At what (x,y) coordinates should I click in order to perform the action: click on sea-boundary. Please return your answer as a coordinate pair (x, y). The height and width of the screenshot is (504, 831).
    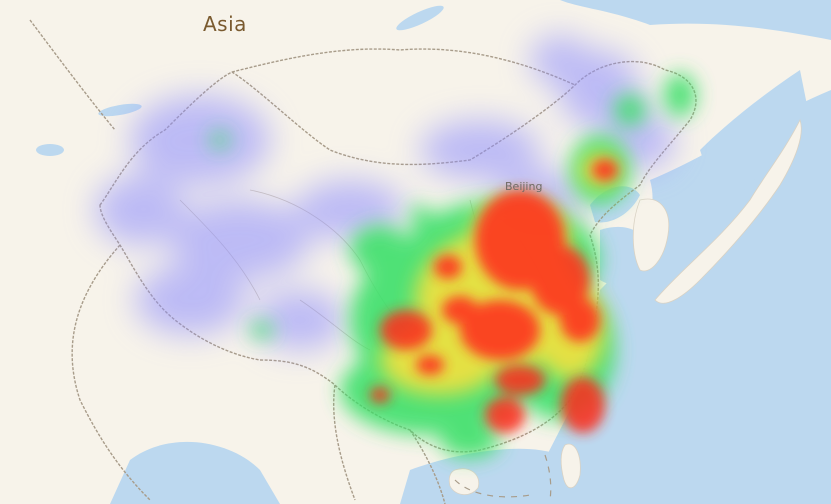
    Looking at the image, I should click on (503, 477).